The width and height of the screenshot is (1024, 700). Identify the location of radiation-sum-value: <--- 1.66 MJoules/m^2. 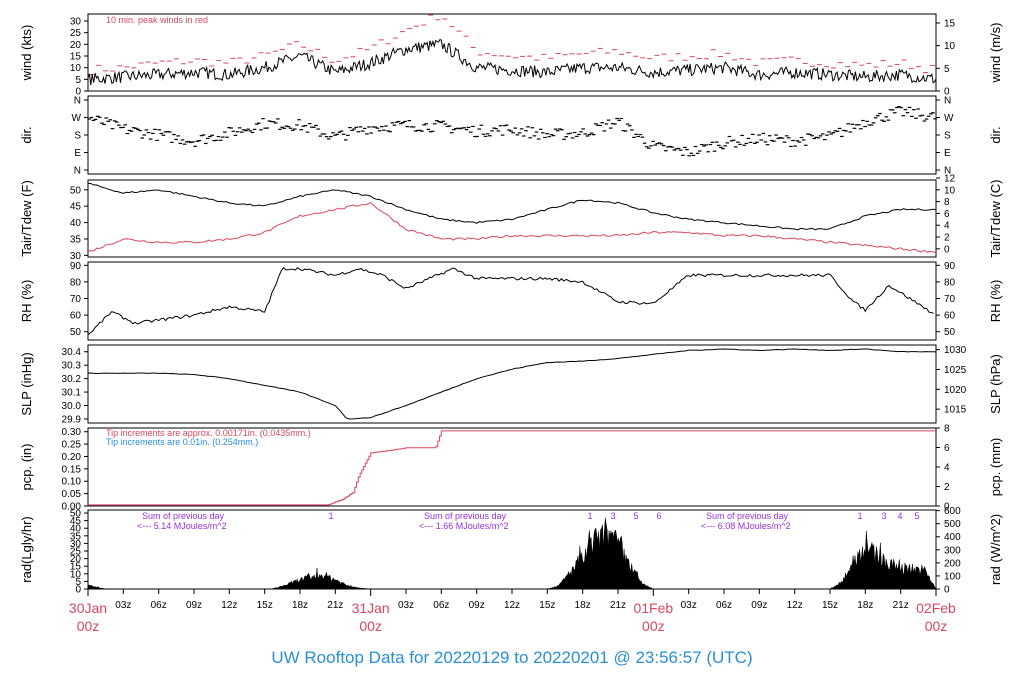
(464, 526).